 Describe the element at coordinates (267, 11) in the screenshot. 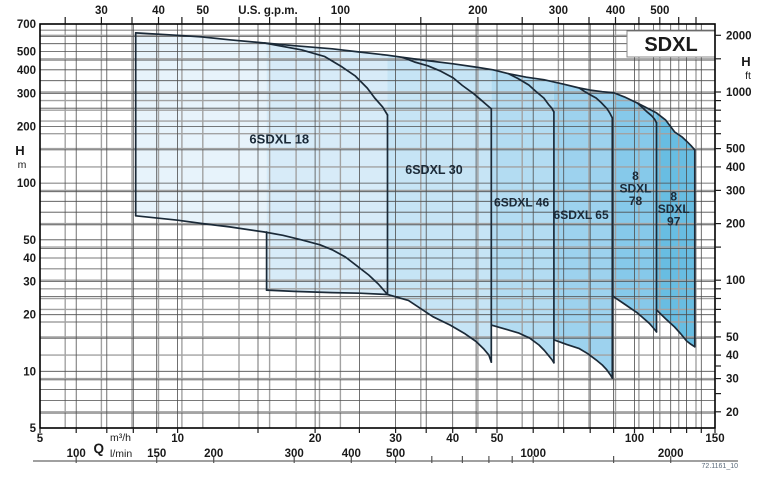

I see `axis-title-usgpm: U.S. g.p.m.` at that location.